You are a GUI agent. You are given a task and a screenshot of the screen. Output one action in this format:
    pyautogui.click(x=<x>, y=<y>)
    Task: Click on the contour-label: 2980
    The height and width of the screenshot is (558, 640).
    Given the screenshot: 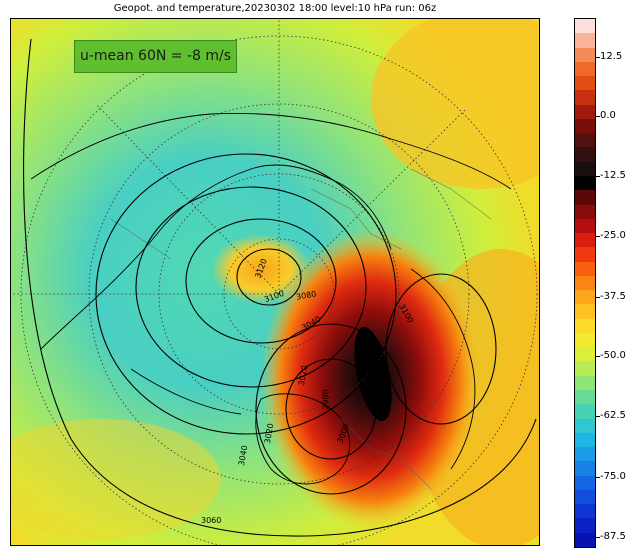 What is the action you would take?
    pyautogui.click(x=326, y=399)
    